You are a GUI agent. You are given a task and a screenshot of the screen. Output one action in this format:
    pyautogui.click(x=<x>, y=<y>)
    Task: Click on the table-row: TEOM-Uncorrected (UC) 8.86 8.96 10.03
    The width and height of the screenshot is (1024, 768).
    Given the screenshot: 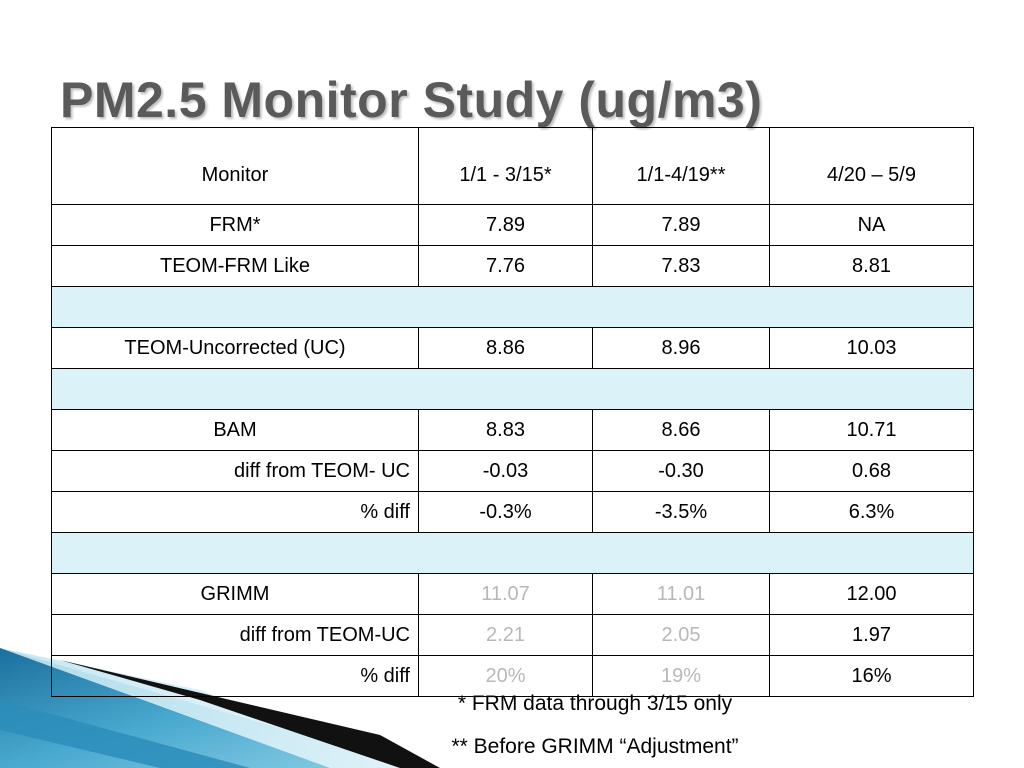 What is the action you would take?
    pyautogui.click(x=512, y=348)
    